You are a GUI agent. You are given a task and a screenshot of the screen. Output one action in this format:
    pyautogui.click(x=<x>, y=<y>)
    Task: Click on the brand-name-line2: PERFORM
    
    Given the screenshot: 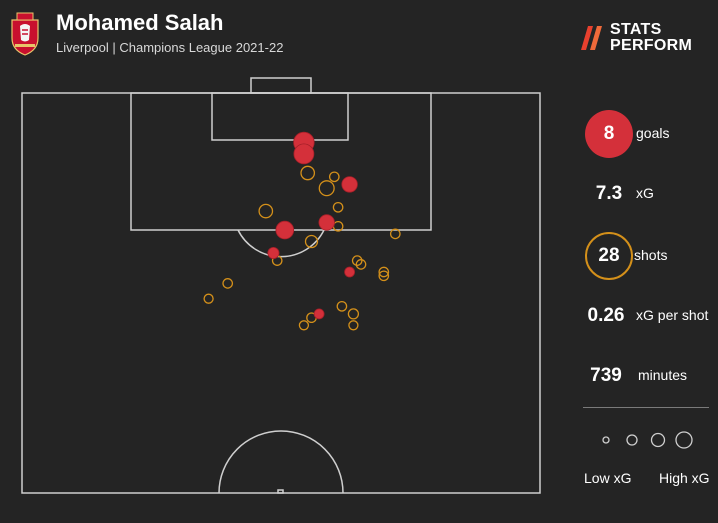 What is the action you would take?
    pyautogui.click(x=651, y=45)
    